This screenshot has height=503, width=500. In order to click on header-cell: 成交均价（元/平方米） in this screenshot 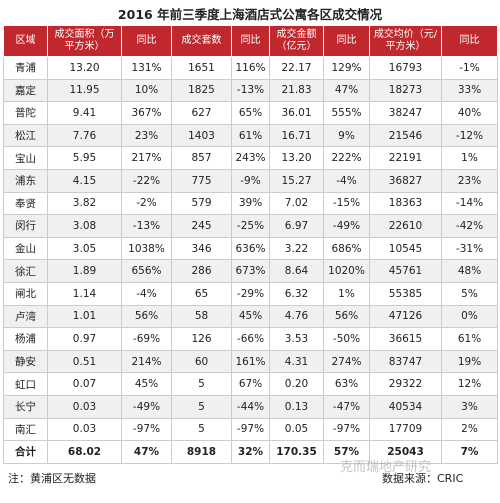, I will do `click(405, 41)`.